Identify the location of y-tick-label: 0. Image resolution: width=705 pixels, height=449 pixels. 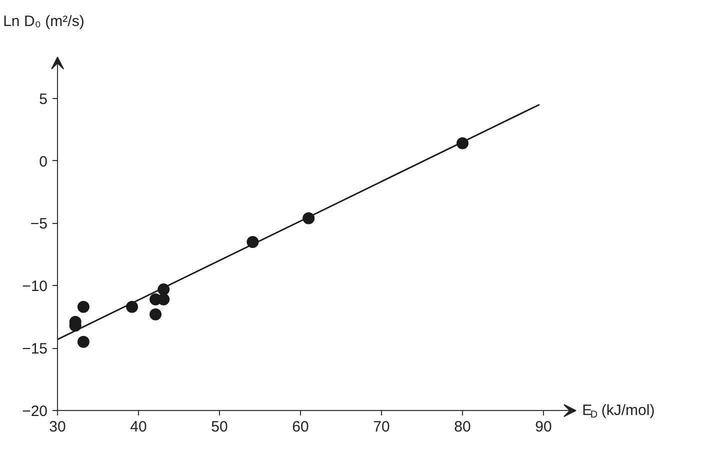
(43, 161).